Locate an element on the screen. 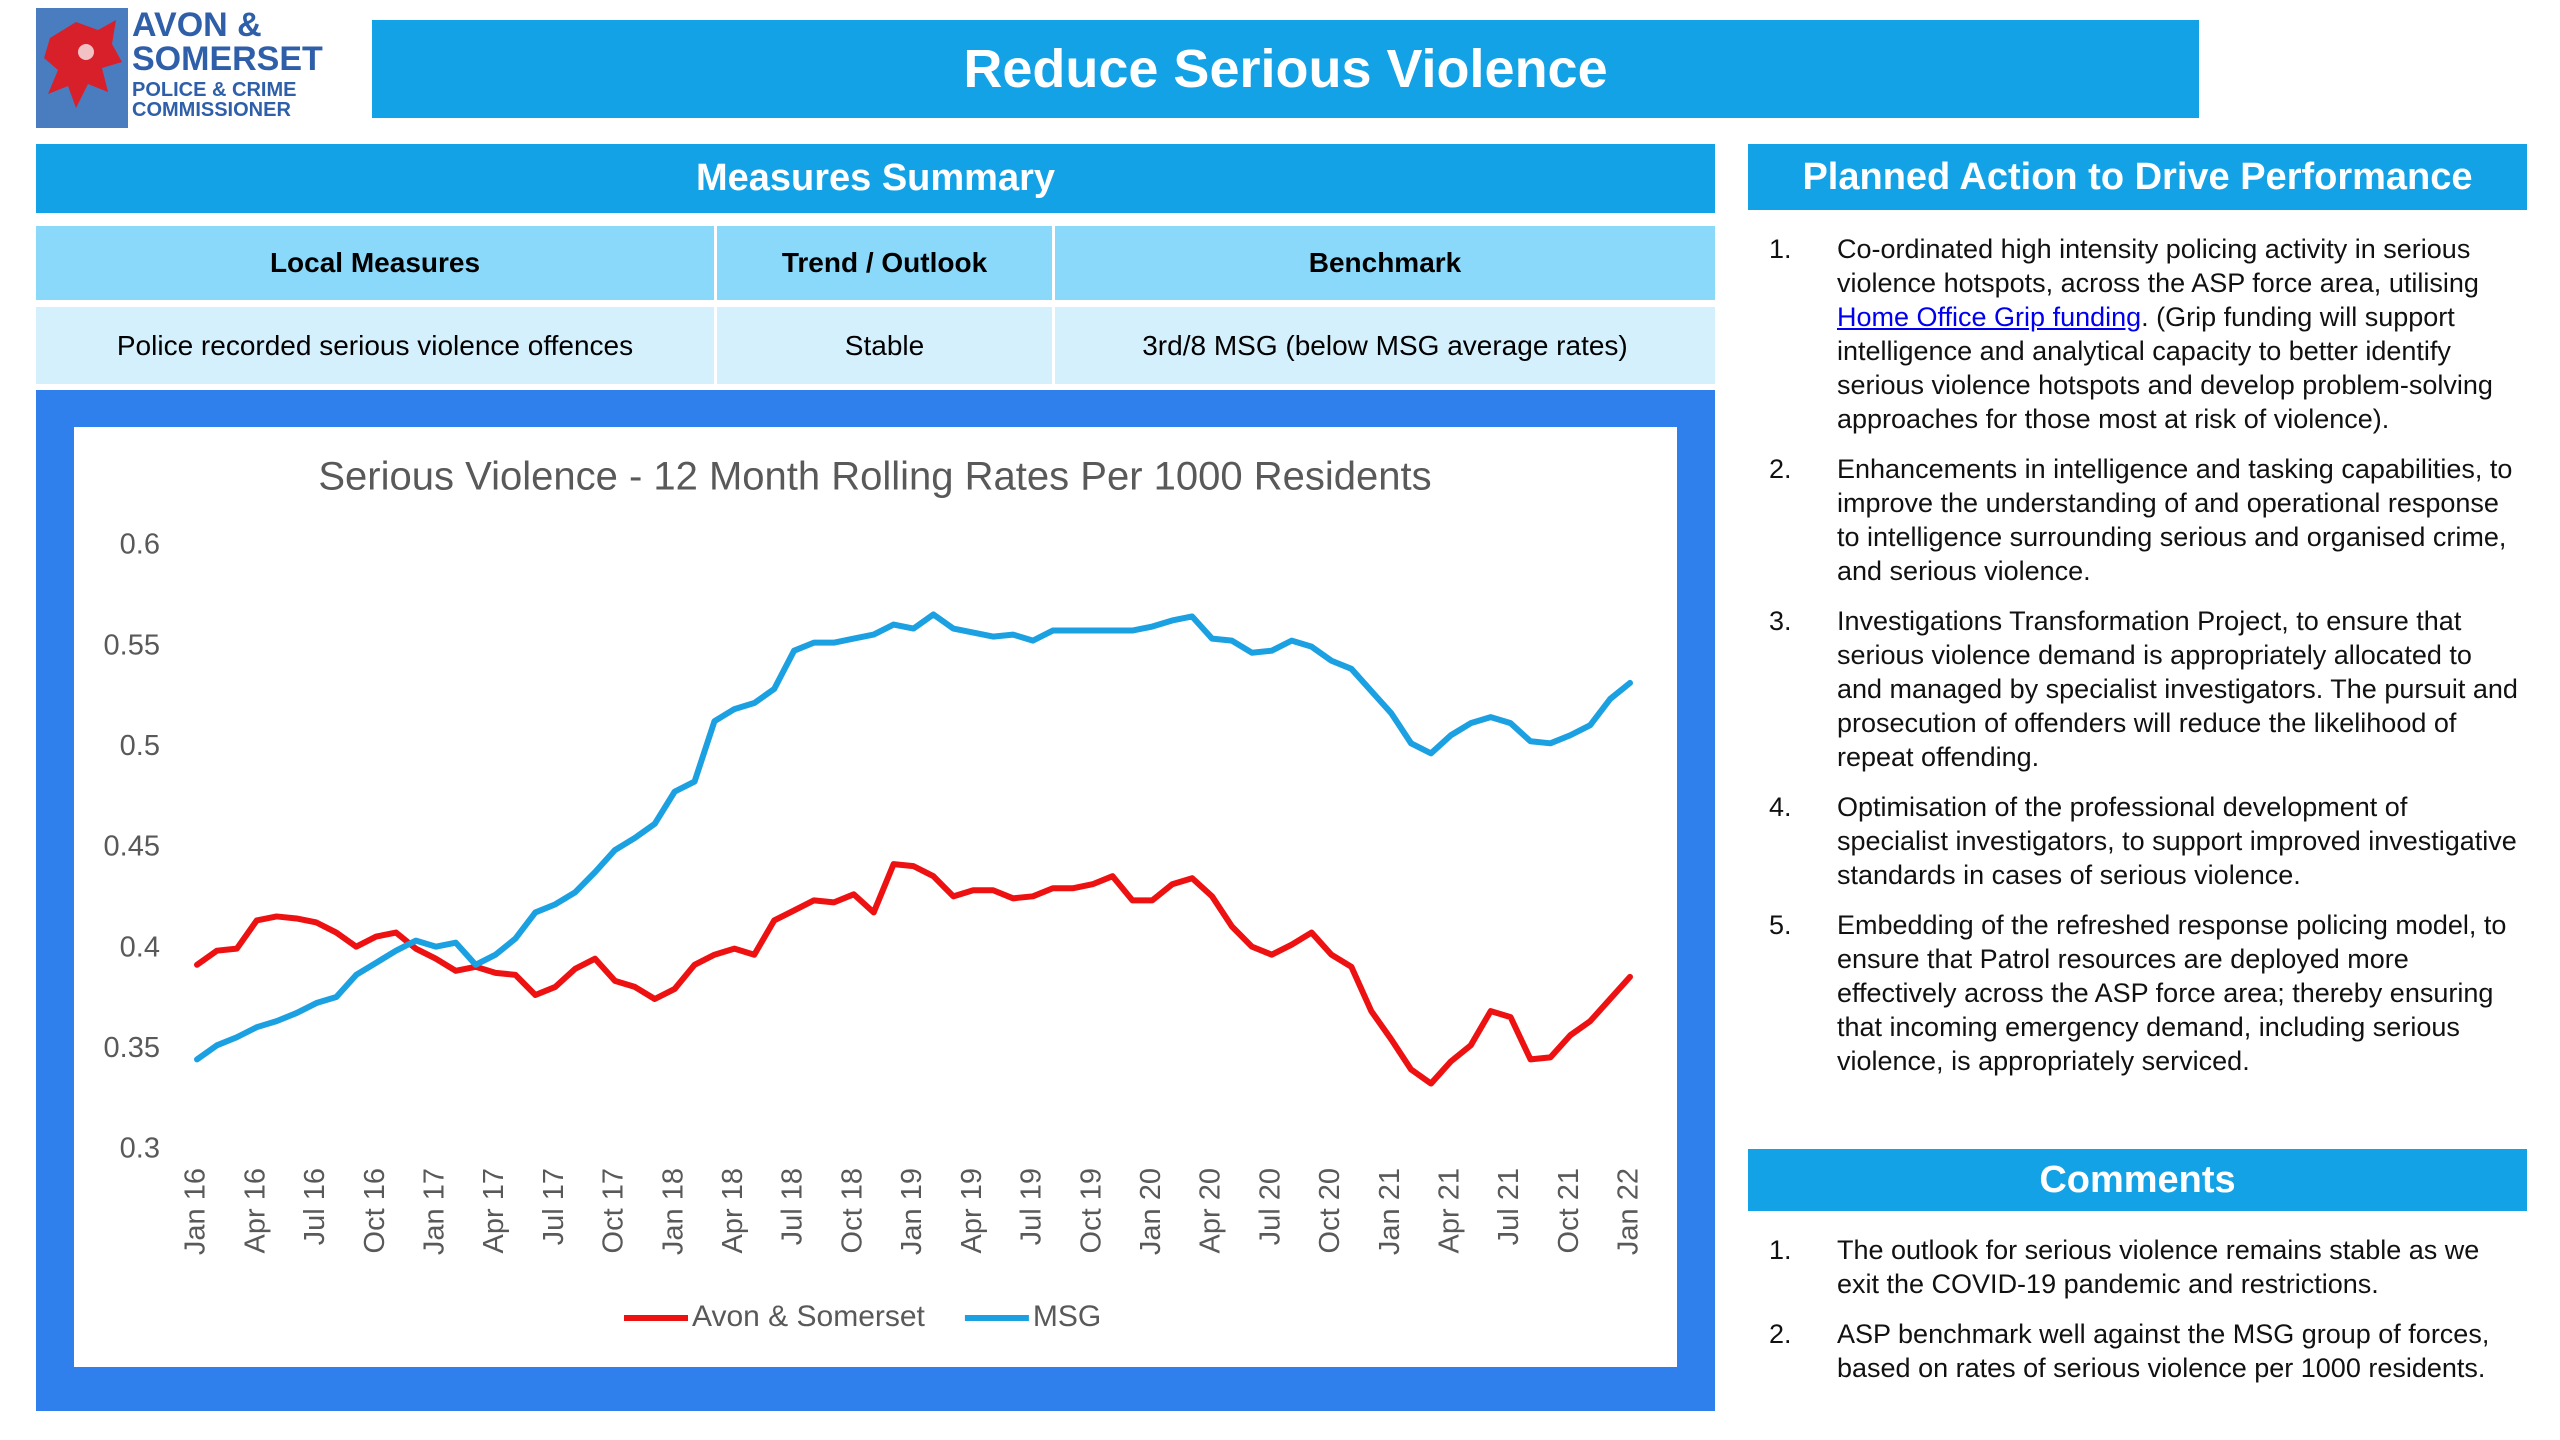 The height and width of the screenshot is (1440, 2560). x-tick-label: Apr 16 is located at coordinates (255, 1210).